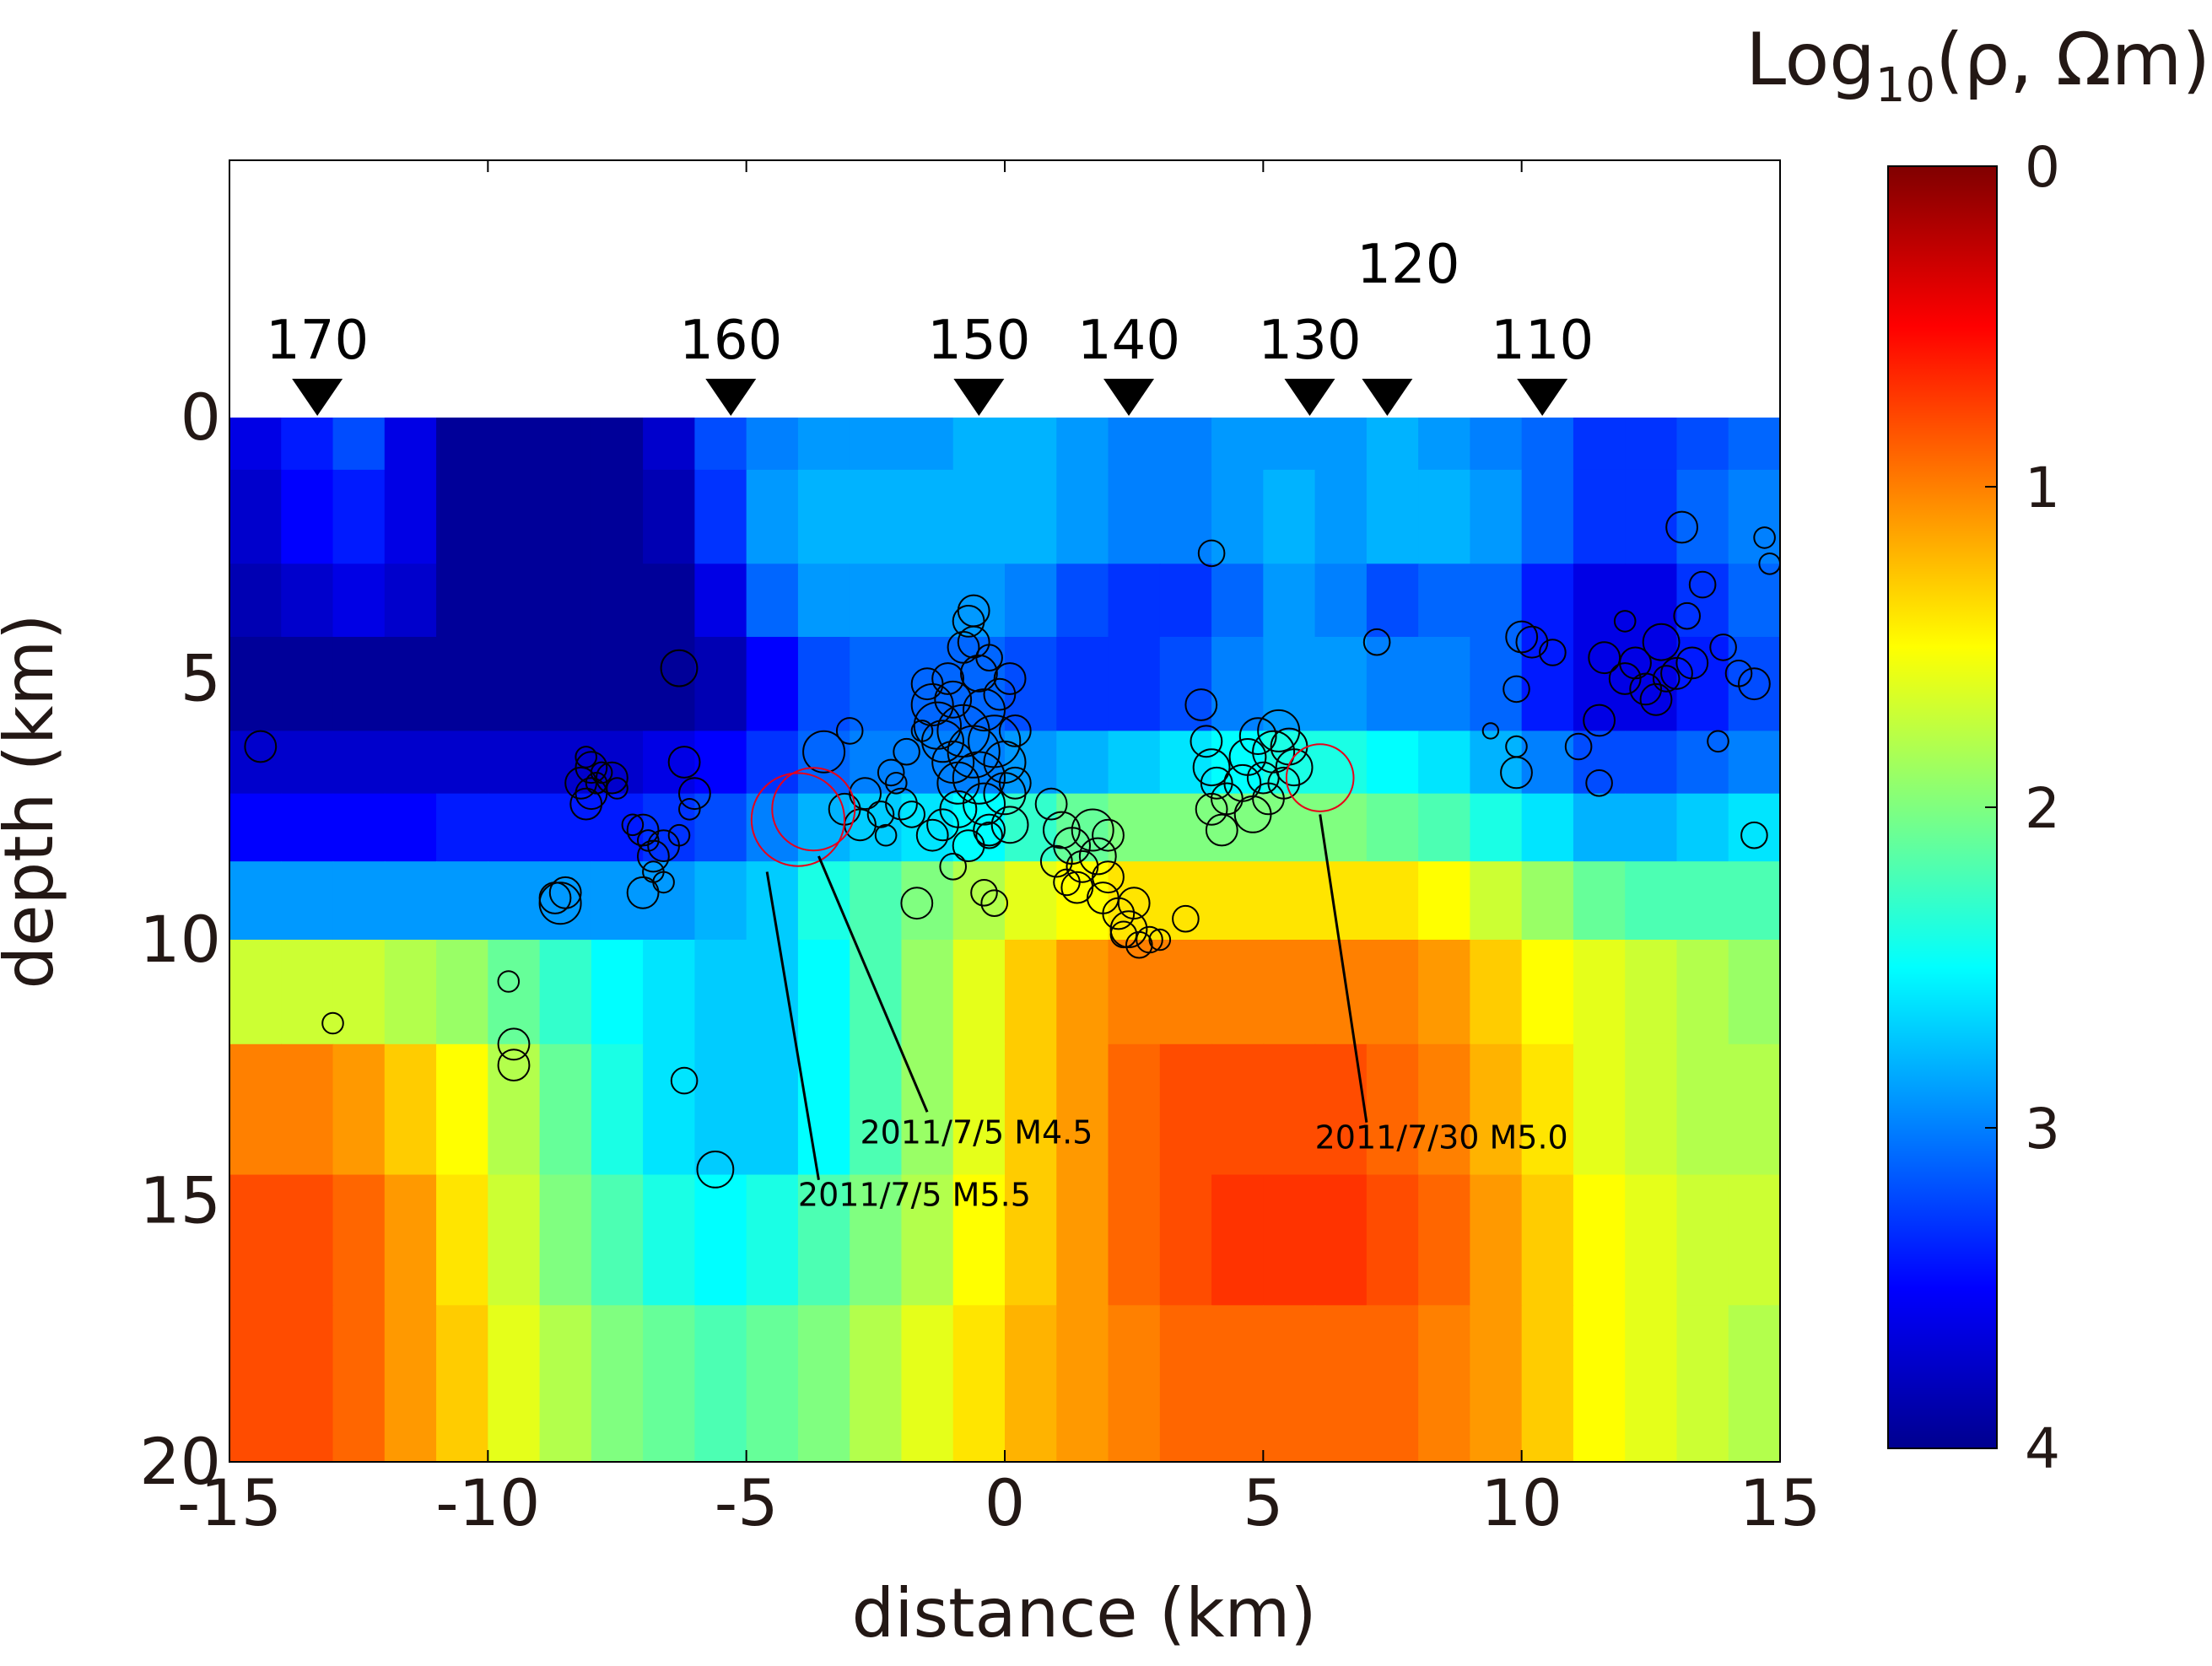  I want to click on colorbar-label: Log10(ρ, Ωm), so click(1977, 65).